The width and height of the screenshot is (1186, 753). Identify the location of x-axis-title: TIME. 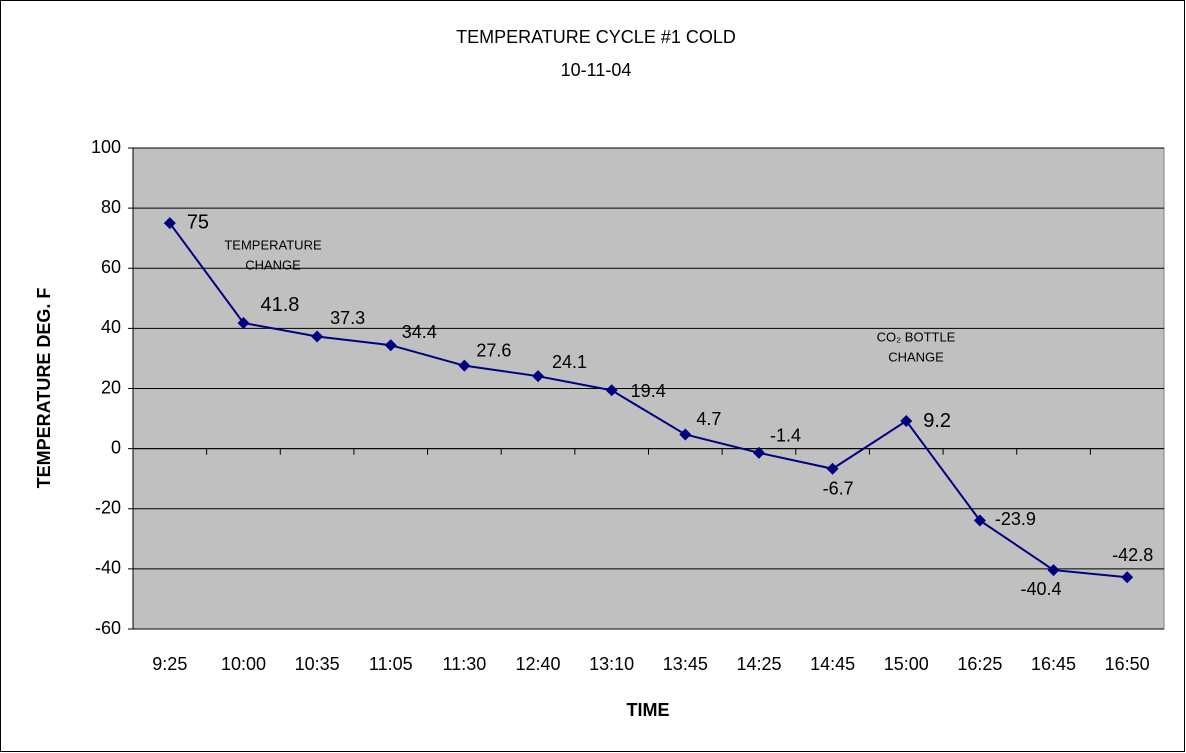
(648, 710).